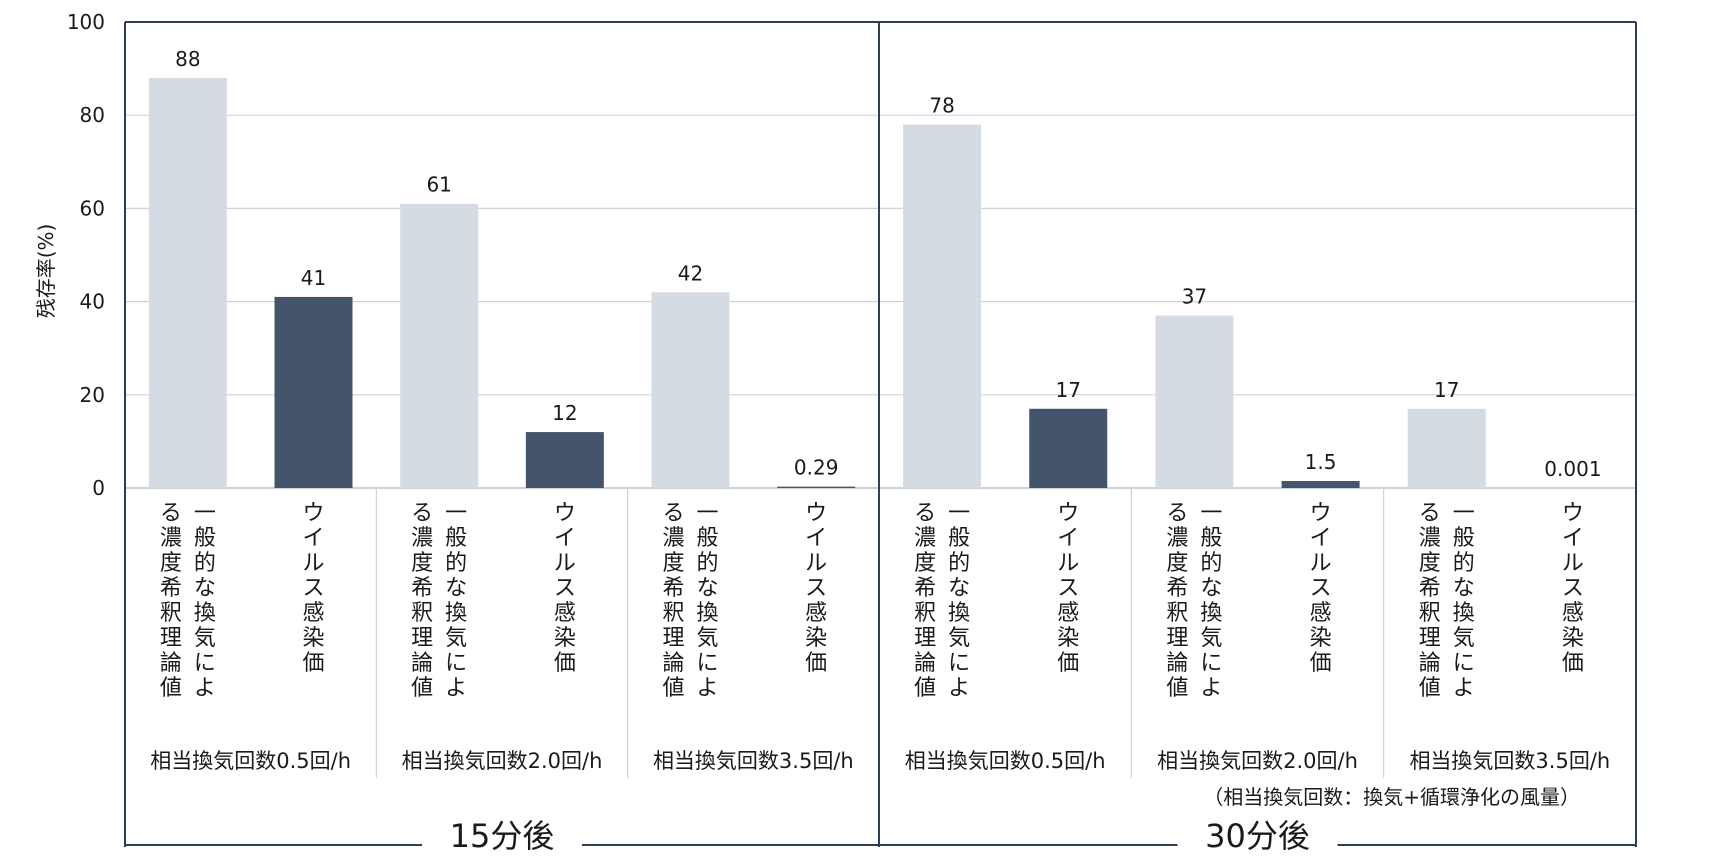  I want to click on y-tick-label: 80, so click(92, 115).